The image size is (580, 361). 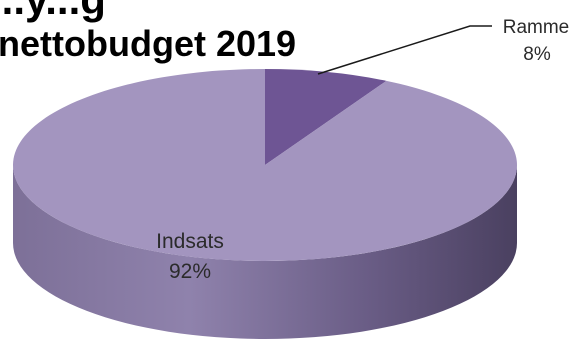 I want to click on ramme-leader-line, so click(x=404, y=50).